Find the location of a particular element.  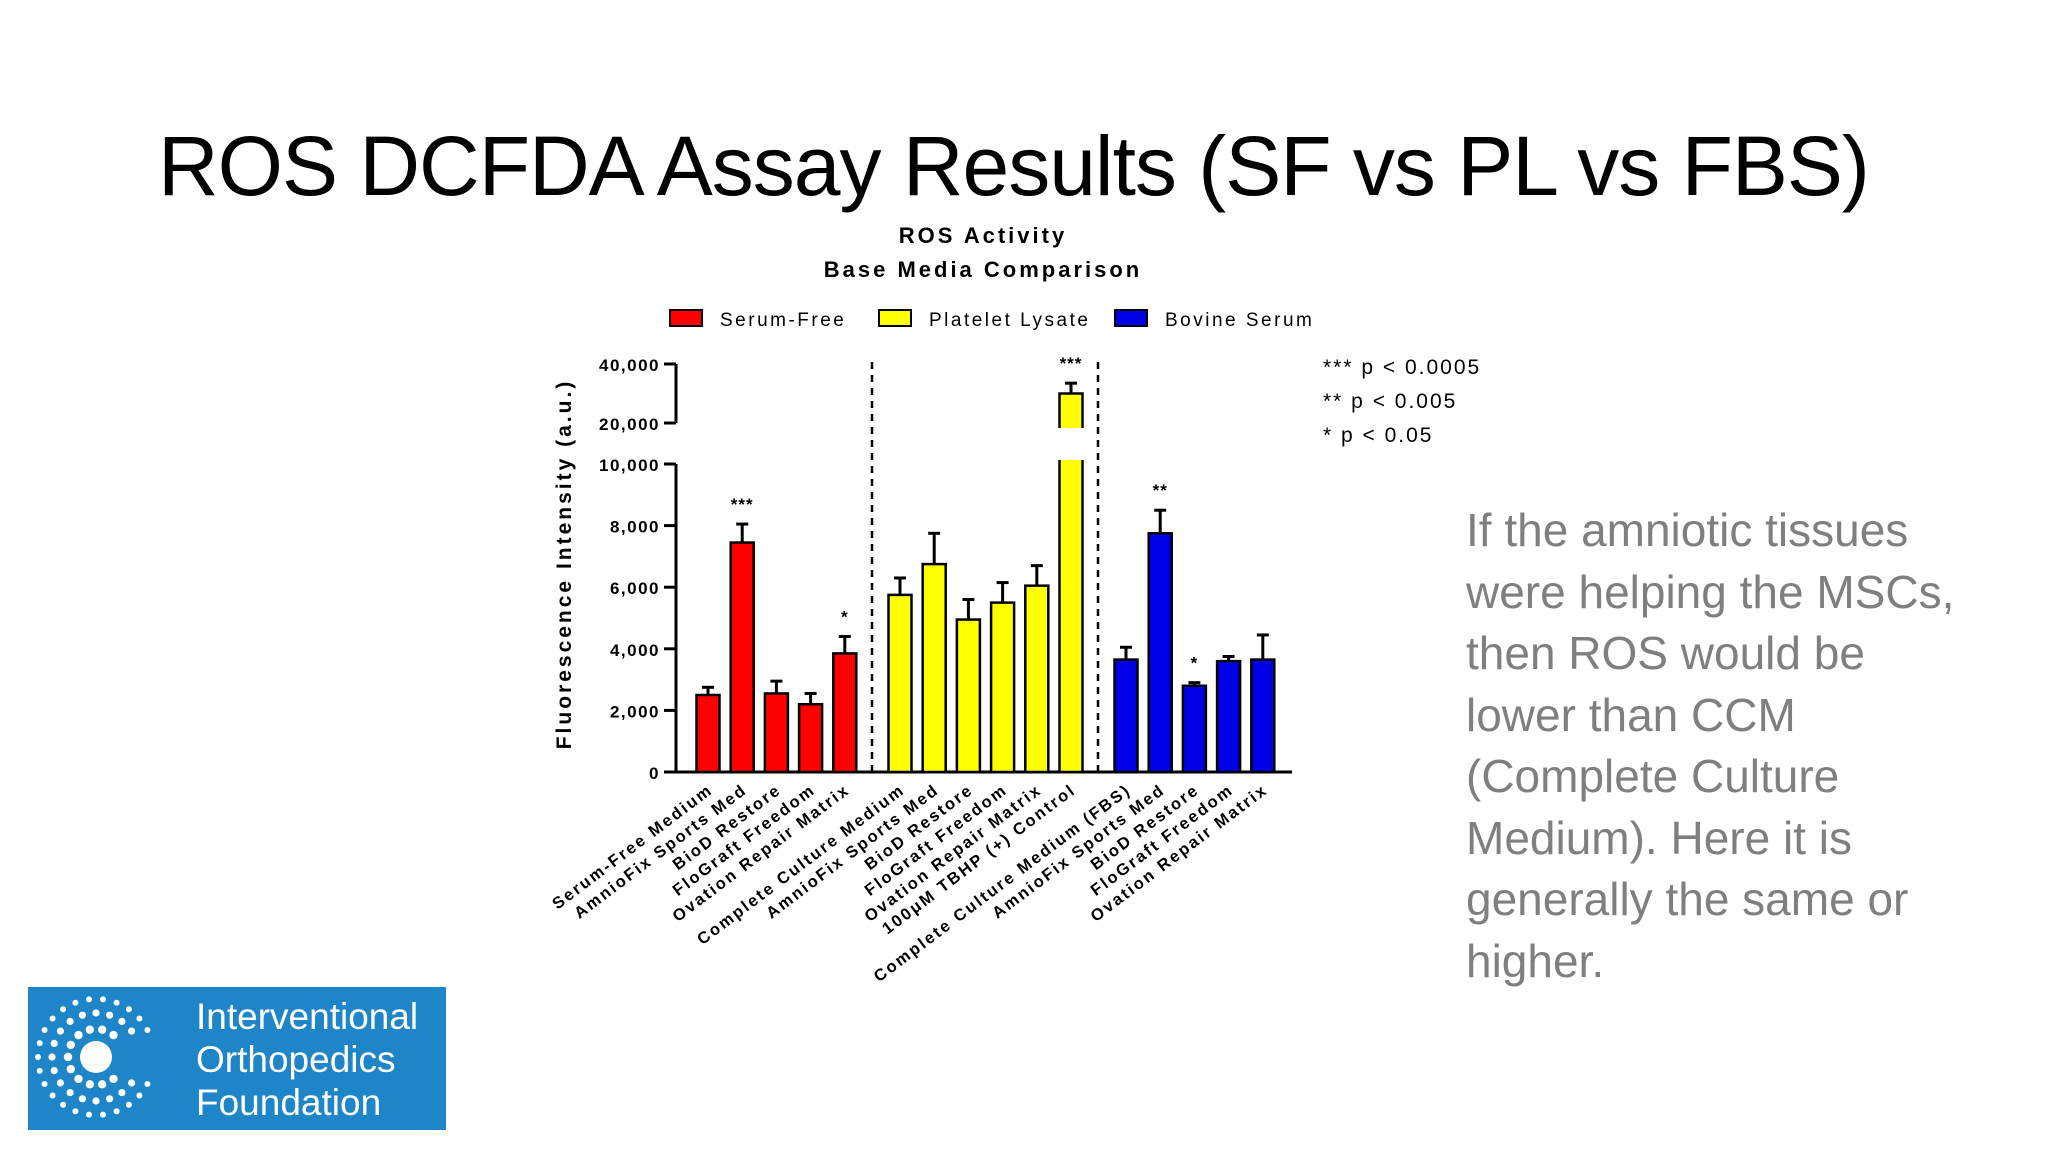

legend-label-3: Bovine Serum is located at coordinates (1239, 320).